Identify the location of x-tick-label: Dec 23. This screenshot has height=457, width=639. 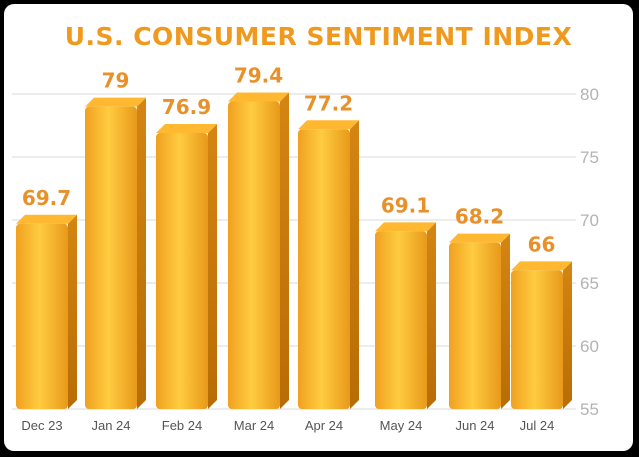
(41, 425).